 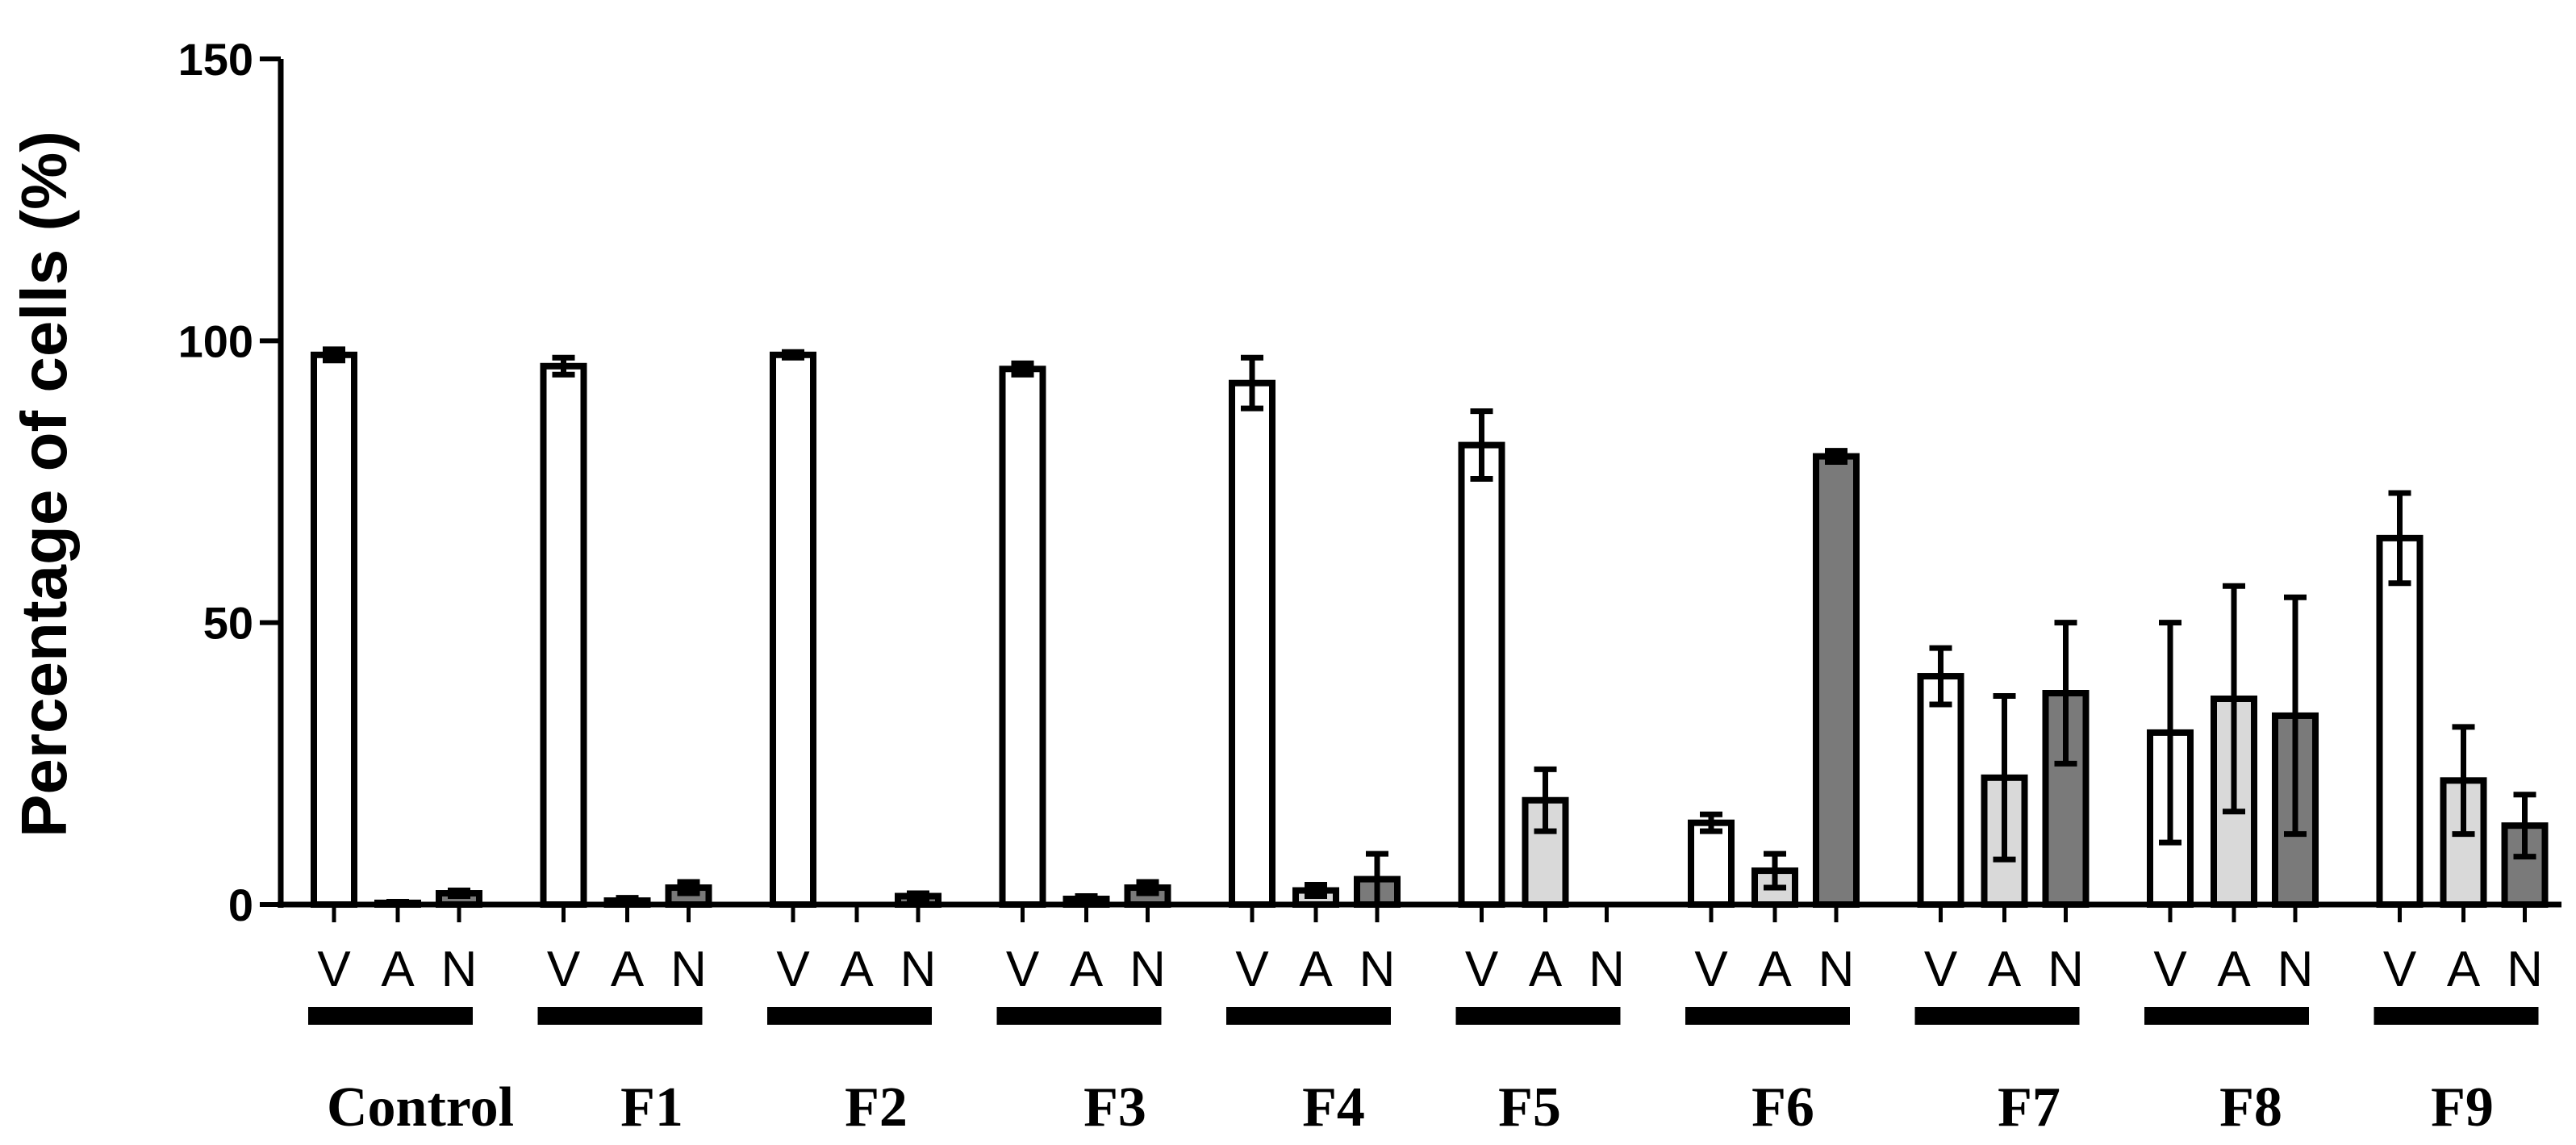 What do you see at coordinates (651, 1107) in the screenshot?
I see `group-label: F1` at bounding box center [651, 1107].